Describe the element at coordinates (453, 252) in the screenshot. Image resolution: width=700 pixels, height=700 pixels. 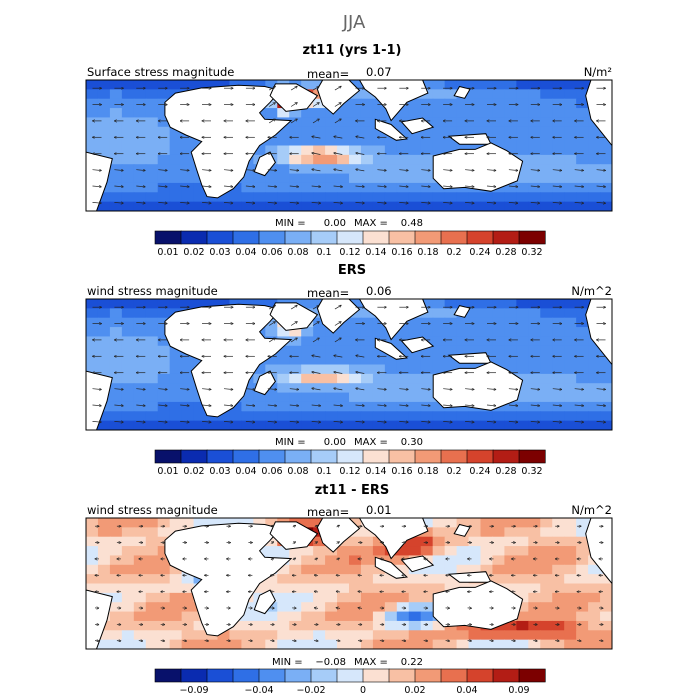
I see `colorbar-label: 0.2` at that location.